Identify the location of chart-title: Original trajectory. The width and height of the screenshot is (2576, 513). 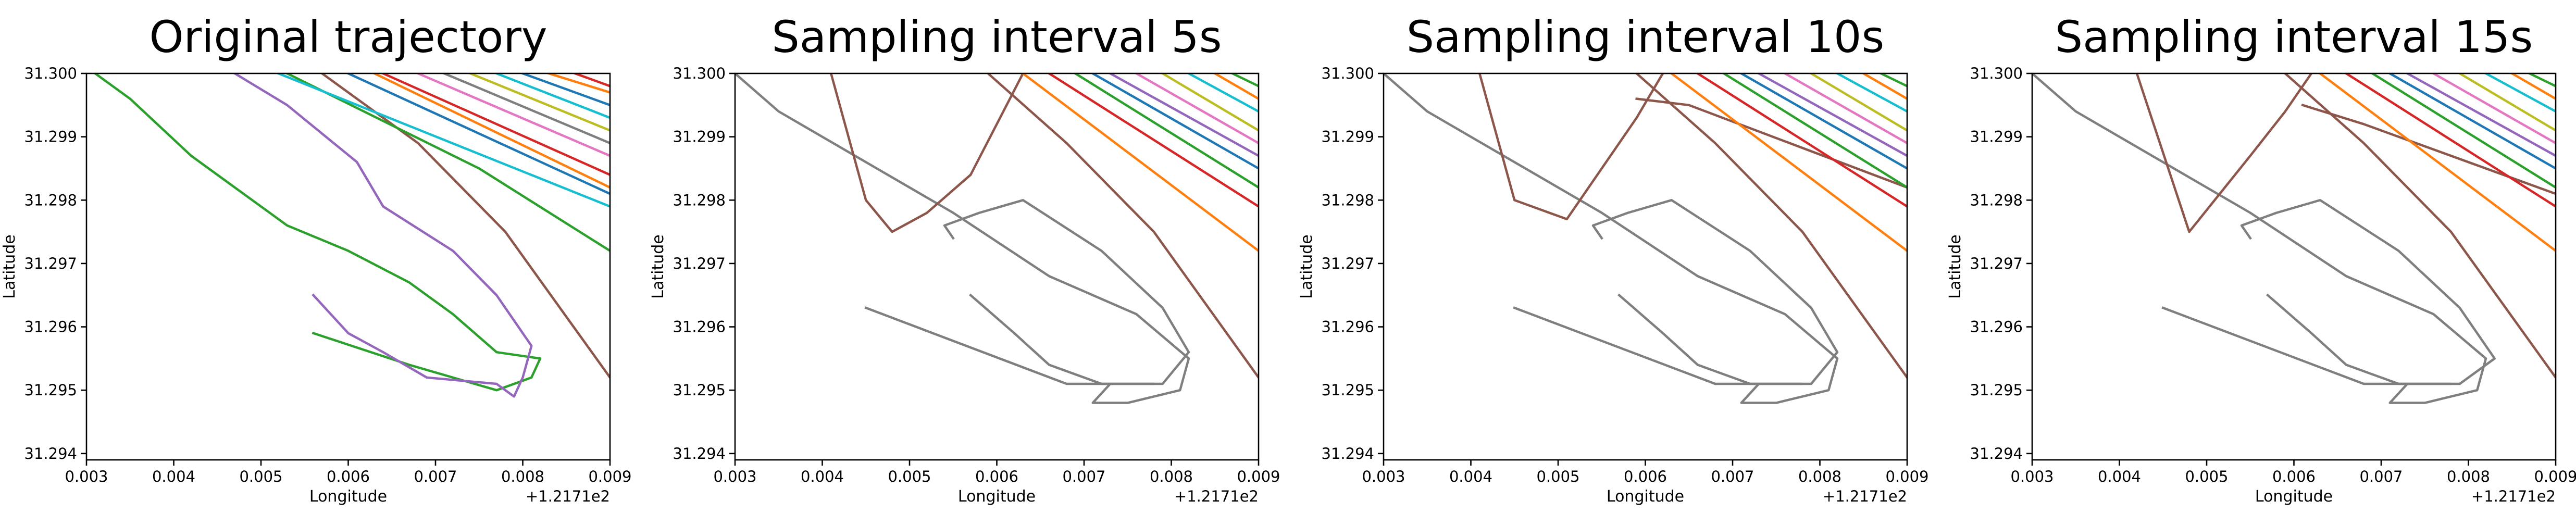
(348, 36).